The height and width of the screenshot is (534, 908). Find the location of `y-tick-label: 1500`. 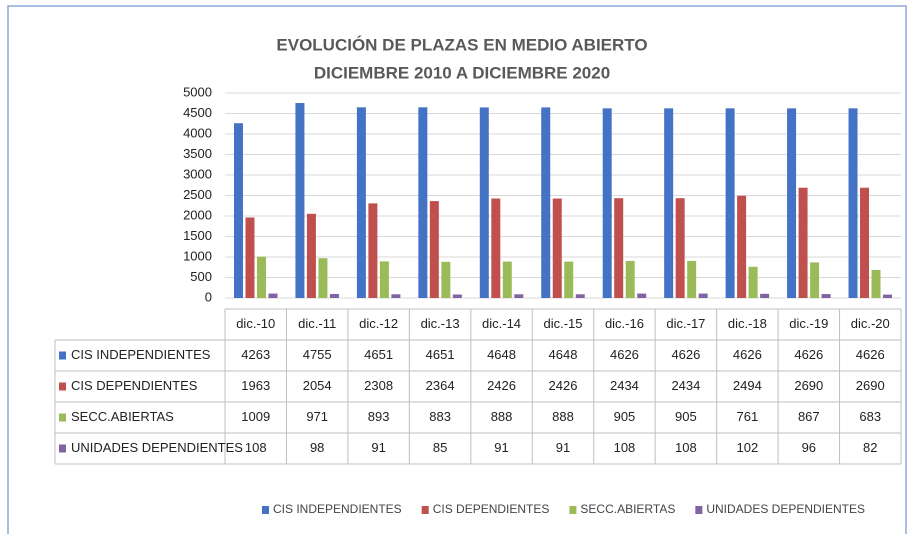

y-tick-label: 1500 is located at coordinates (197, 235).